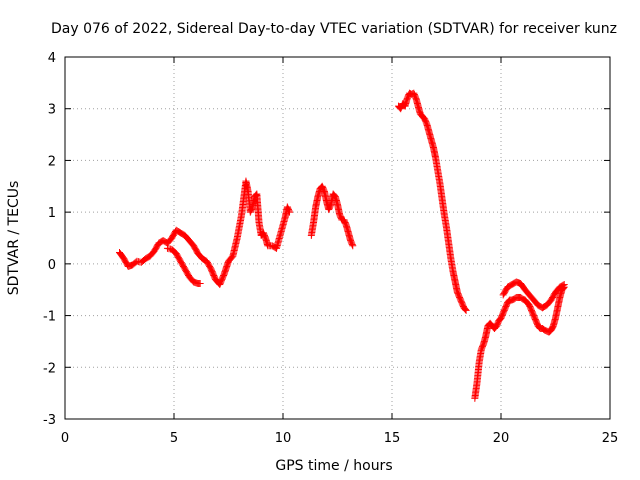 This screenshot has height=480, width=640. What do you see at coordinates (333, 466) in the screenshot?
I see `x-axis-label: GPS time / hours` at bounding box center [333, 466].